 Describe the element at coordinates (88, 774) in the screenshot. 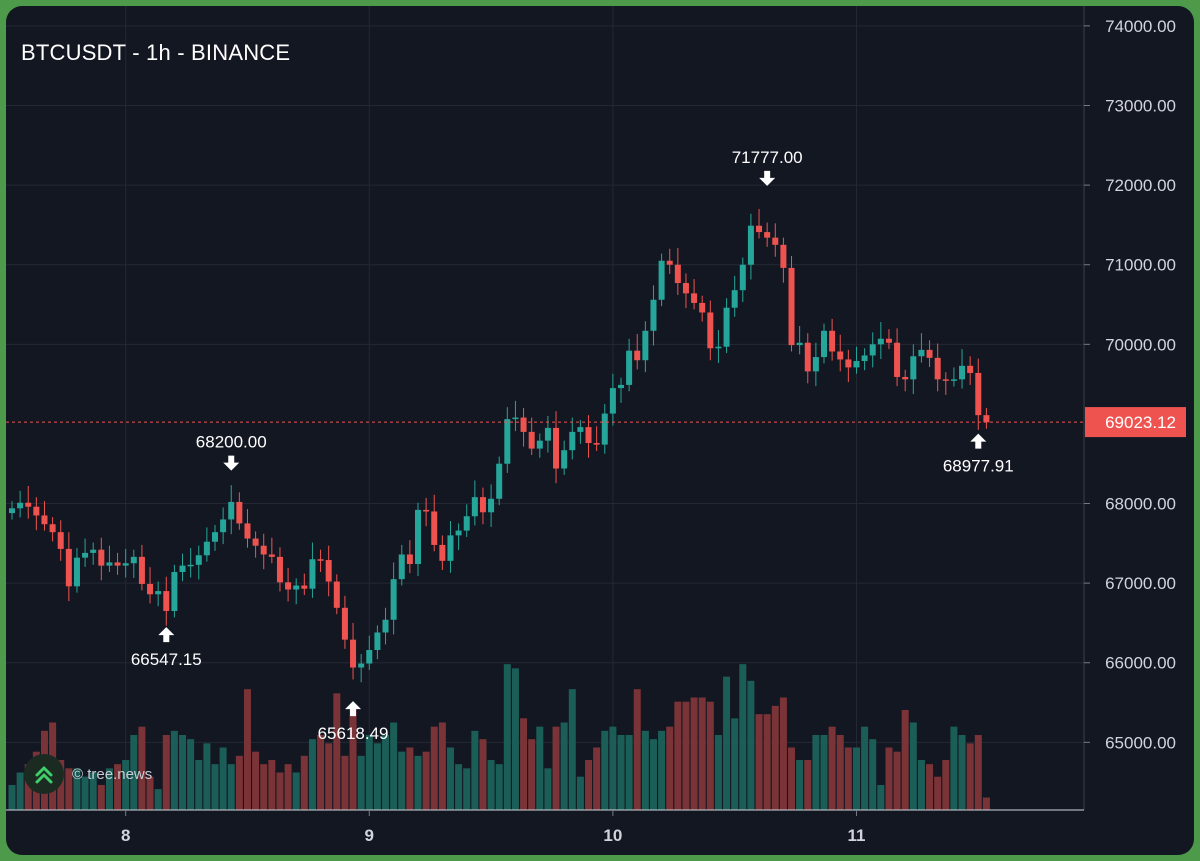

I see `watermark: © tree.news` at that location.